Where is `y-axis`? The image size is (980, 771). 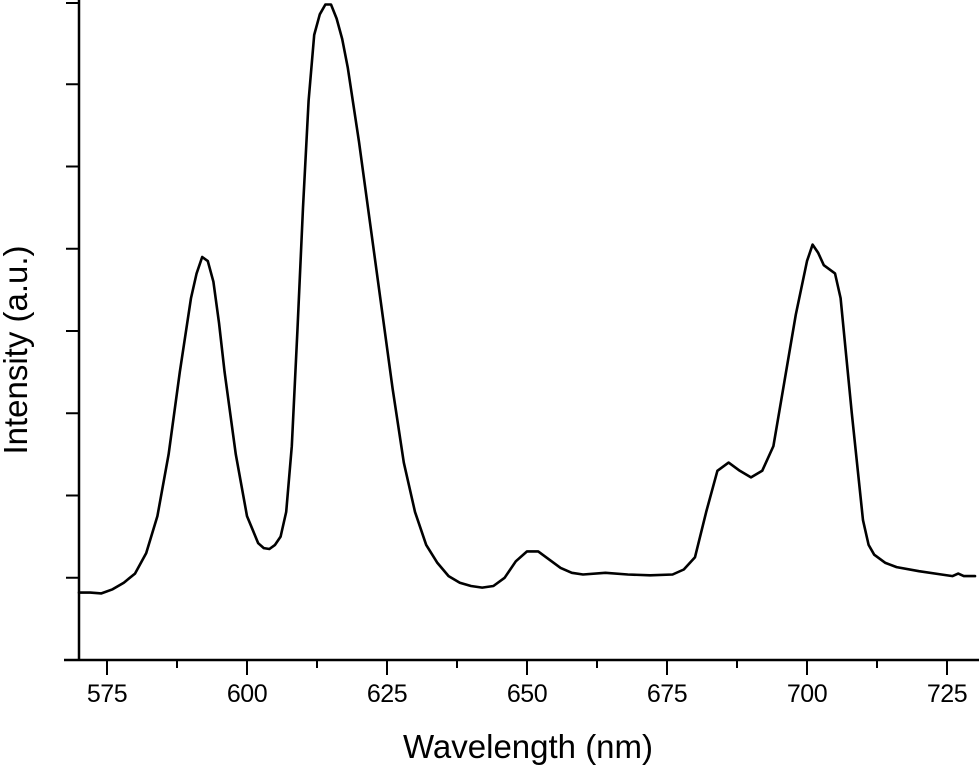 y-axis is located at coordinates (73, 330).